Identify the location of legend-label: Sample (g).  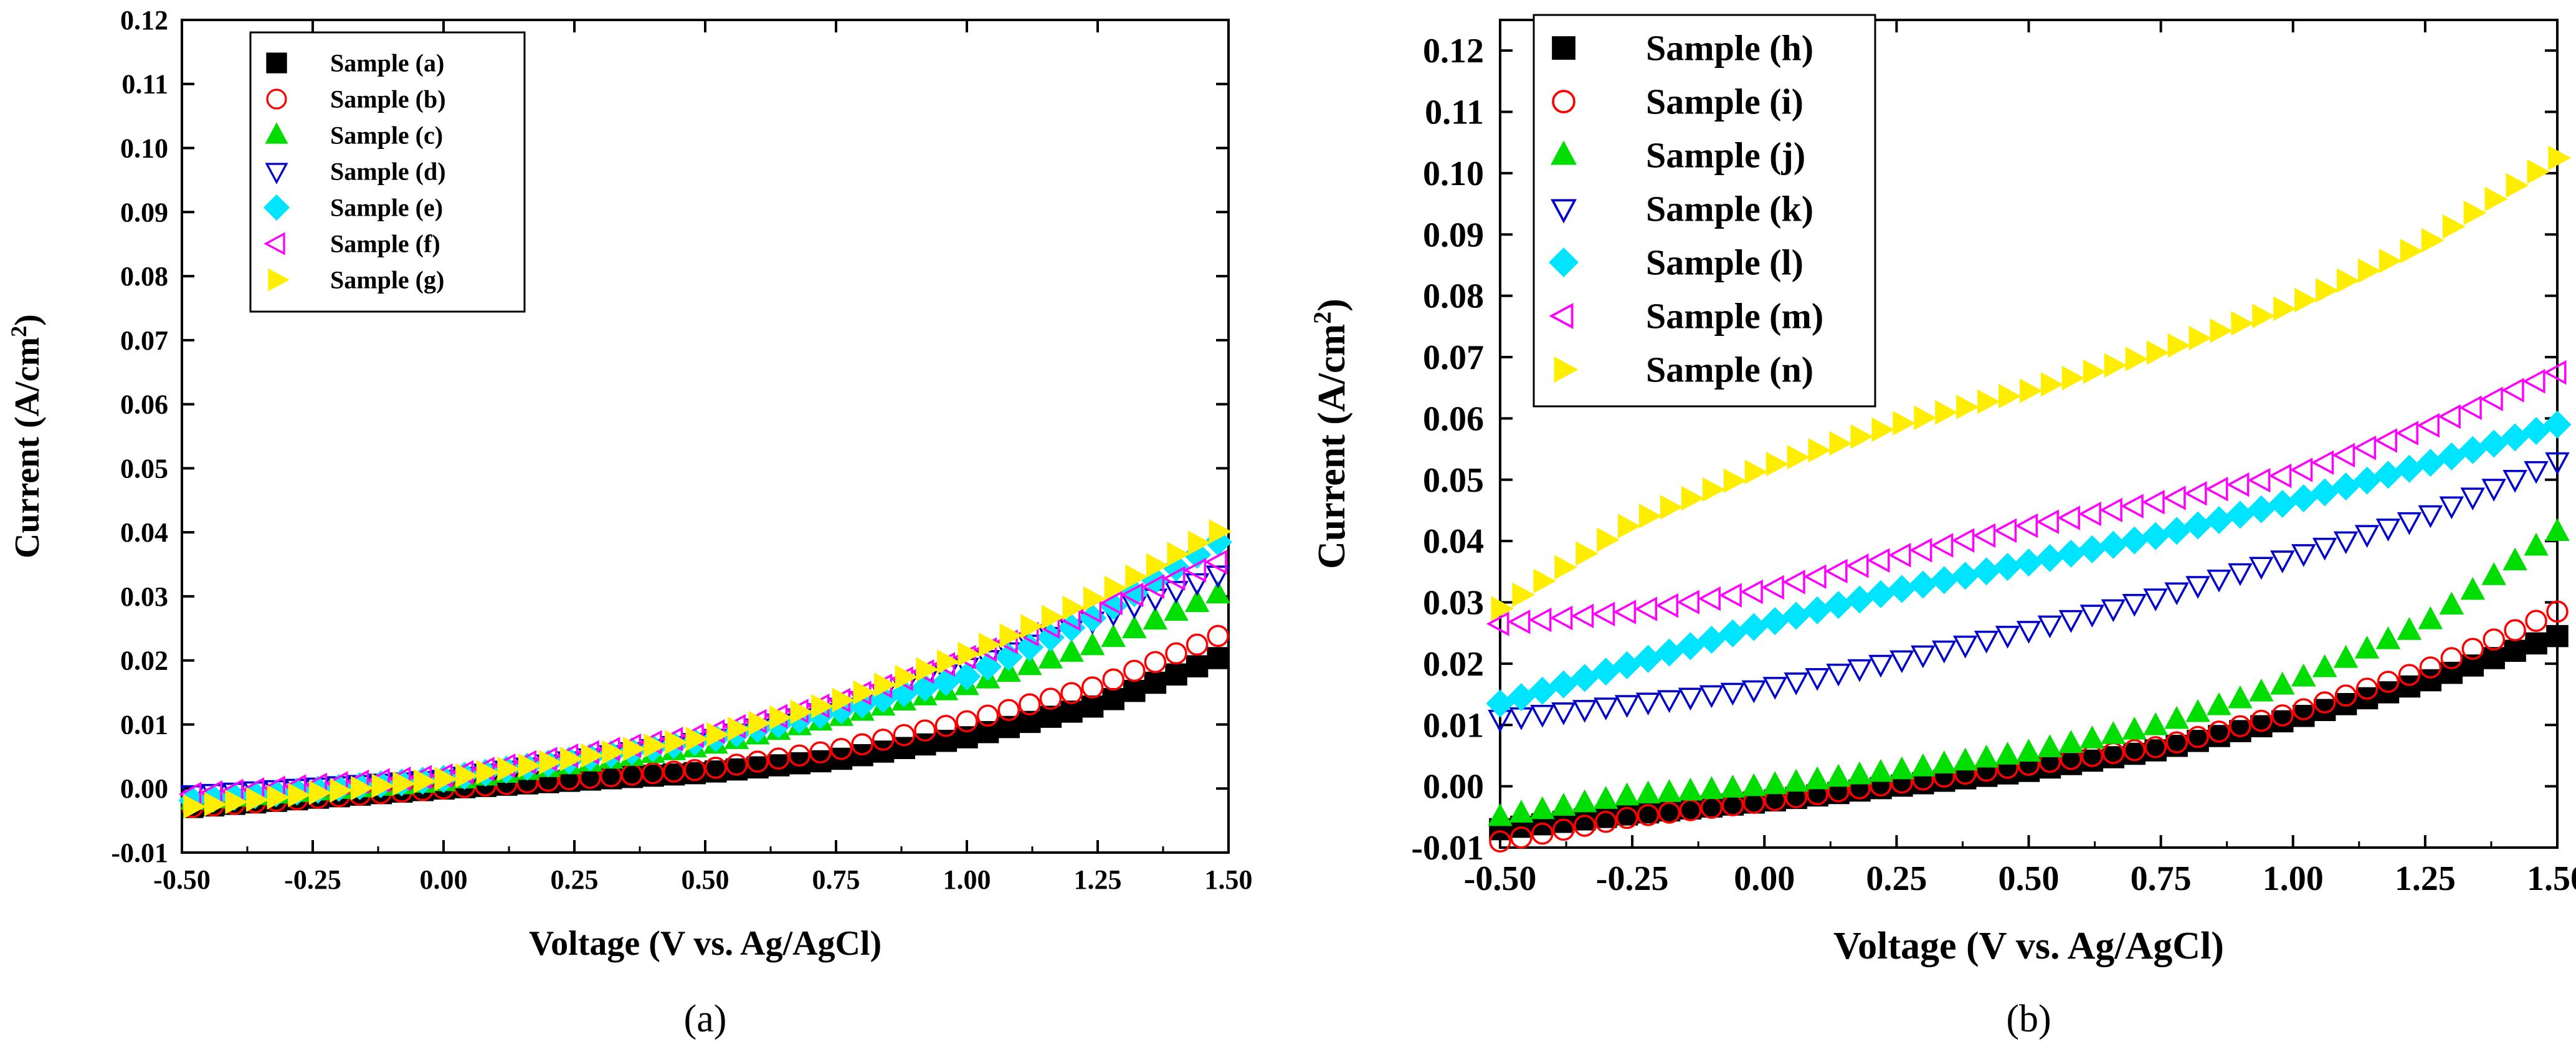
(387, 280).